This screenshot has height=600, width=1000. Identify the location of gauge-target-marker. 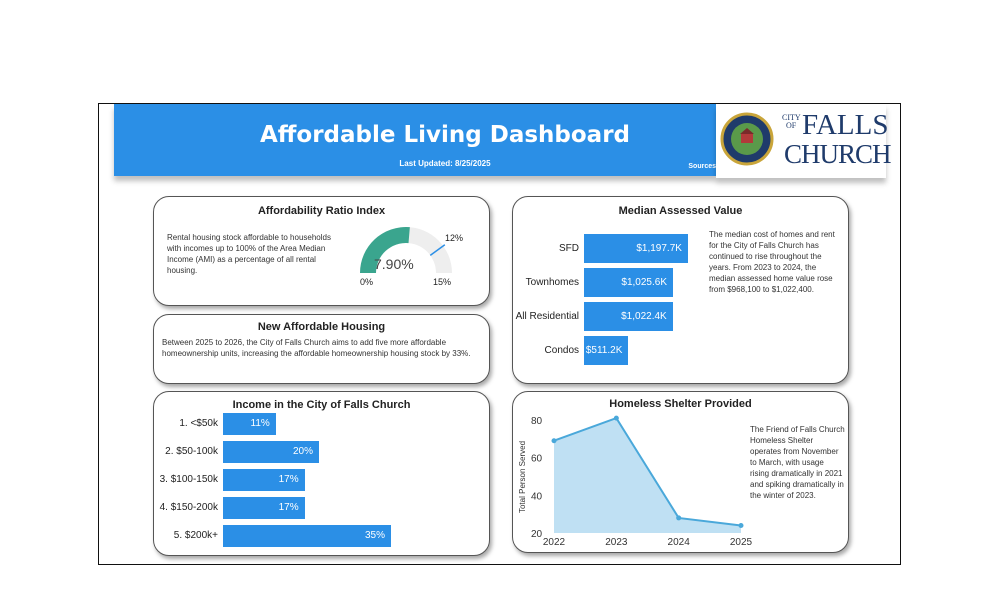
(437, 250).